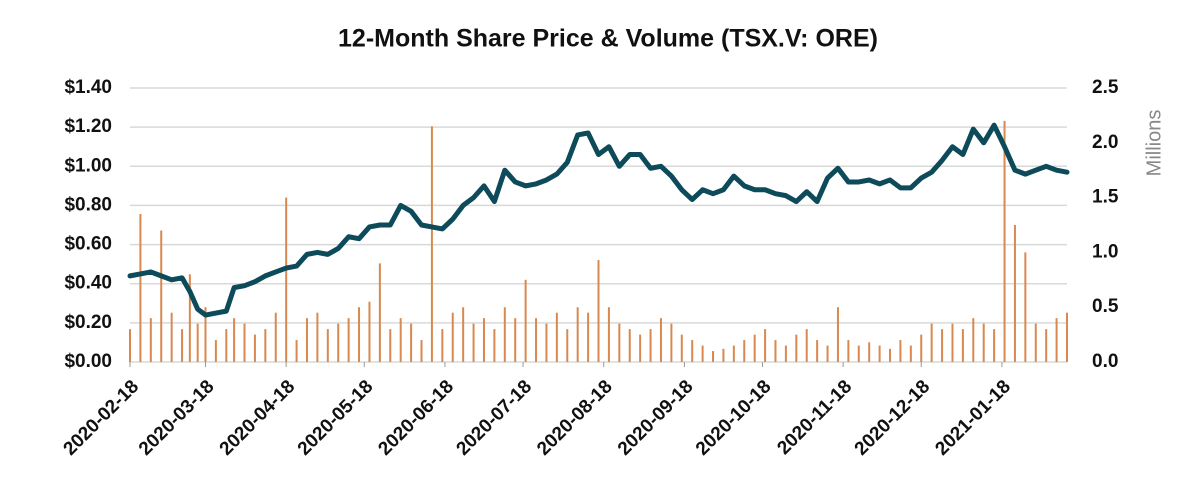 The width and height of the screenshot is (1203, 499). I want to click on y-tick-label: $1.00, so click(88, 165).